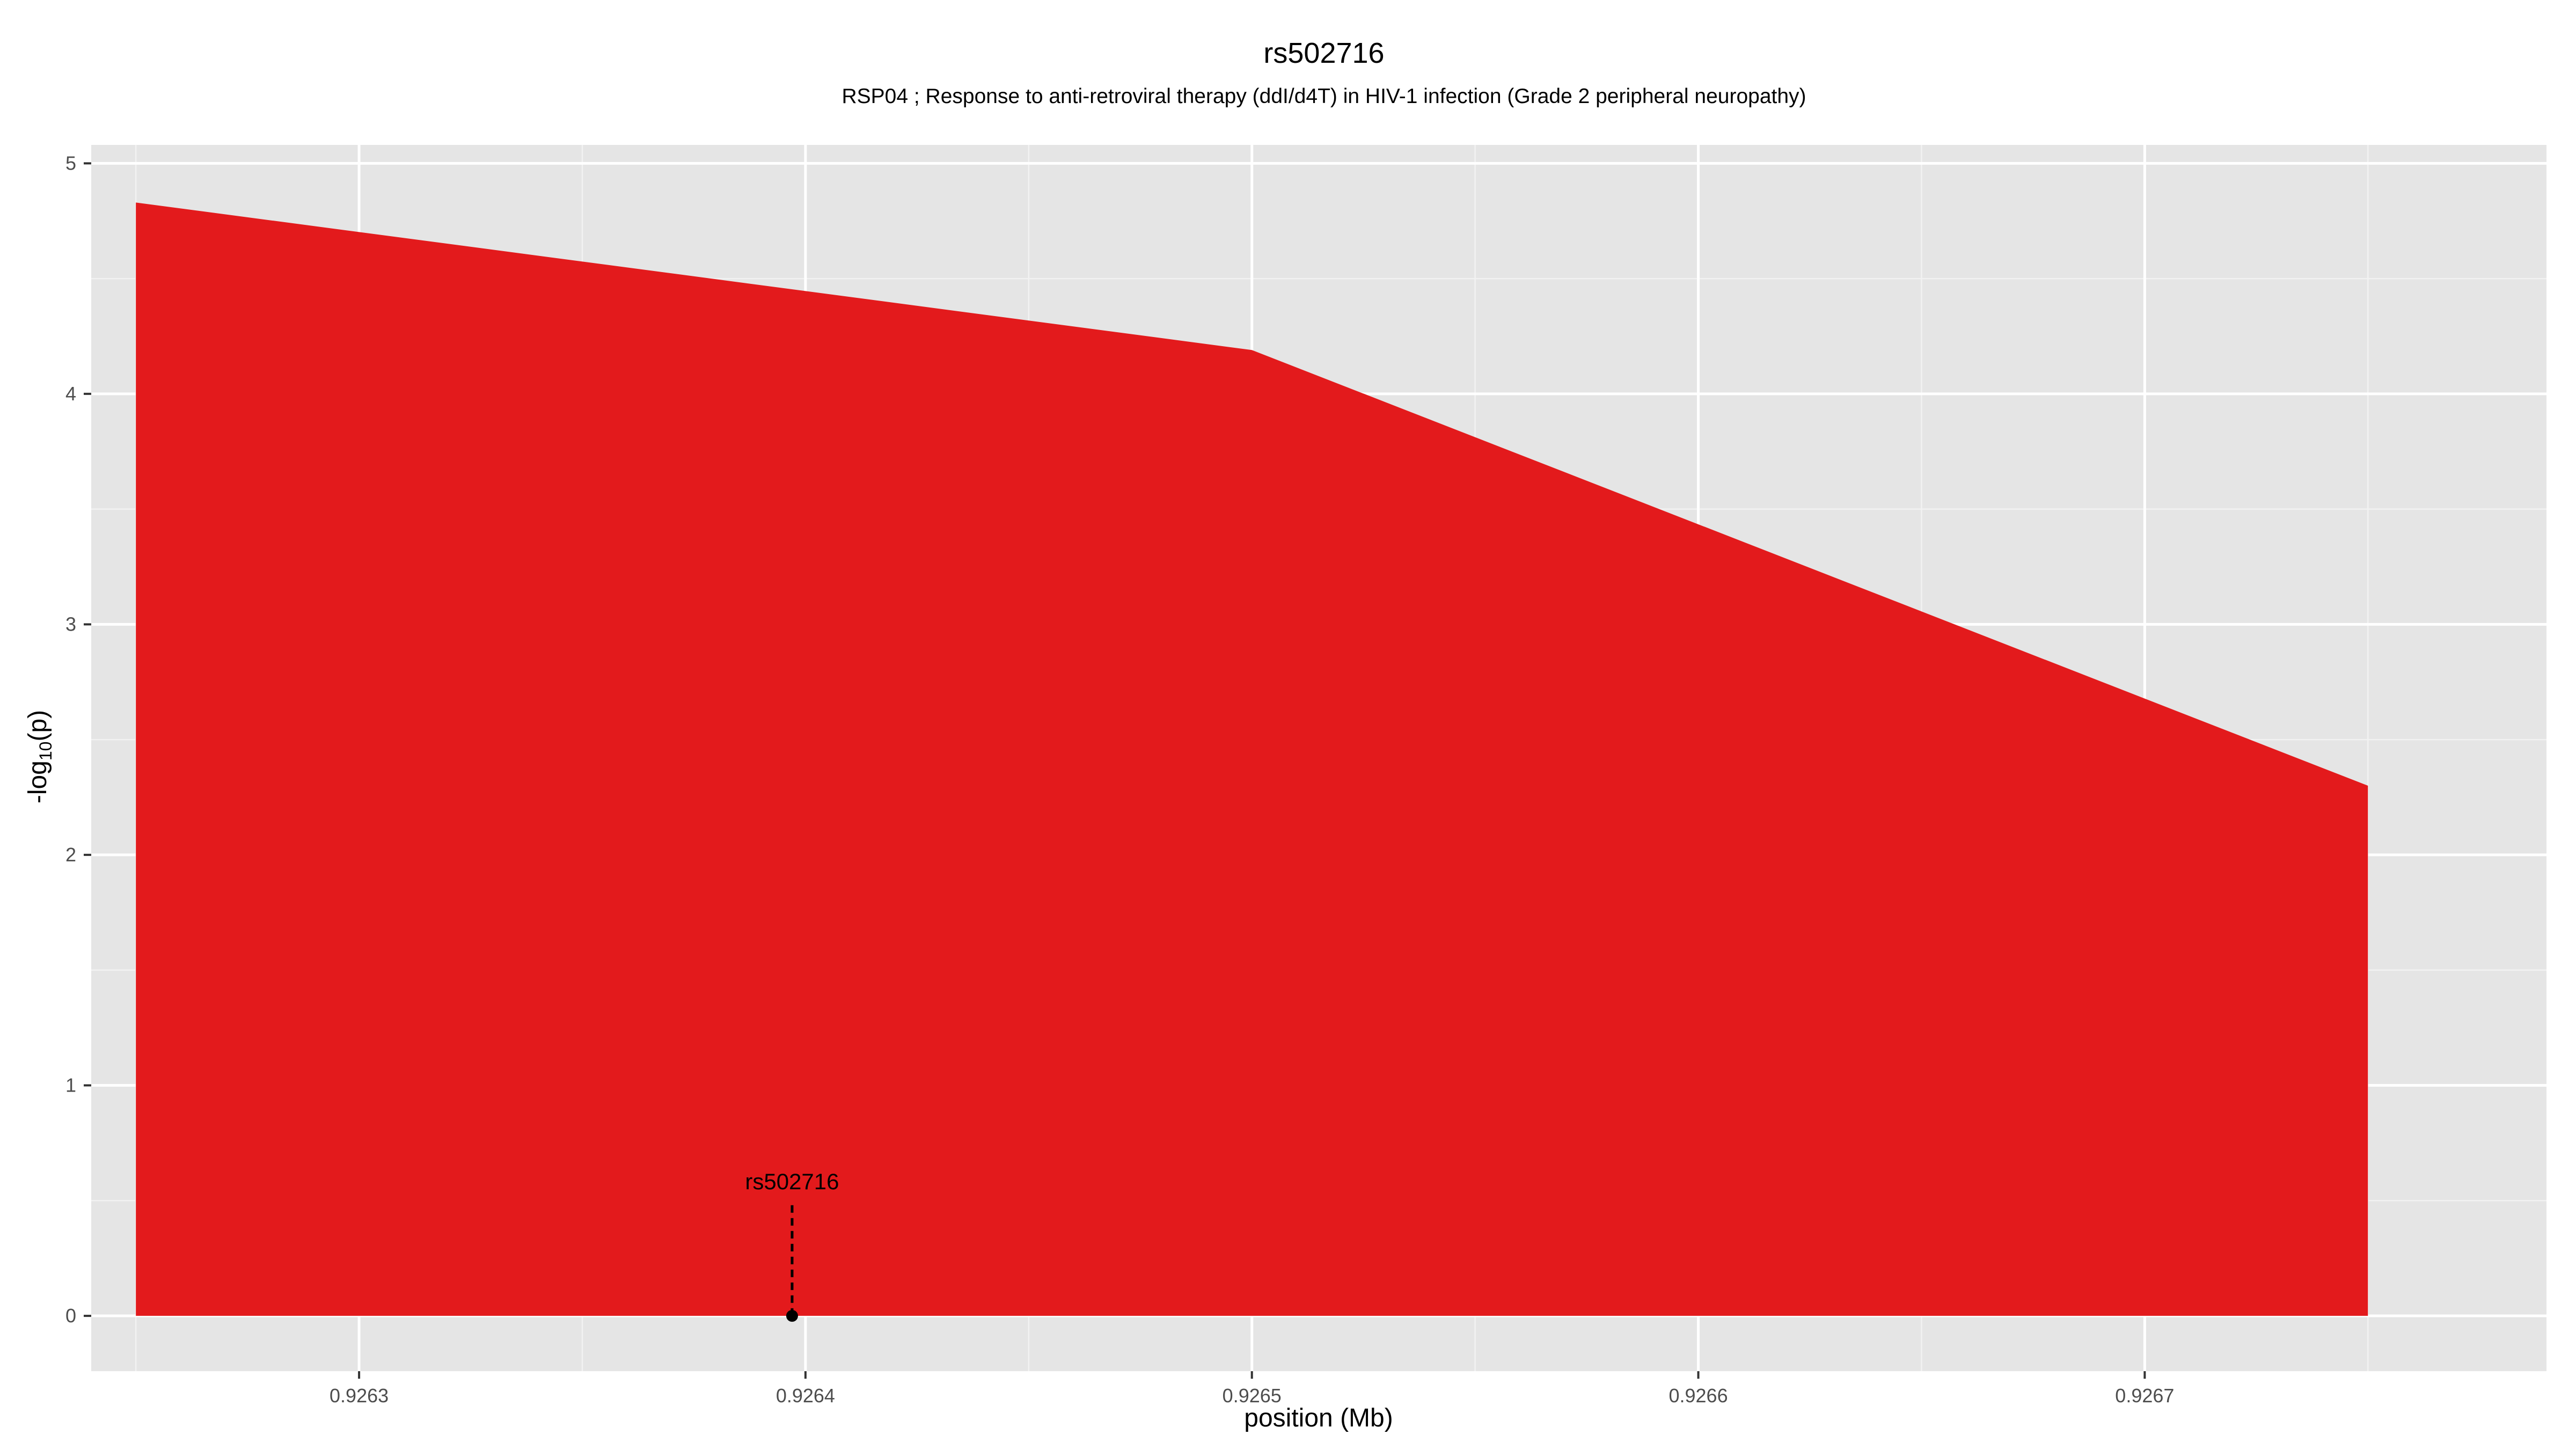 This screenshot has width=2576, height=1449. Describe the element at coordinates (1318, 1418) in the screenshot. I see `x-axis-title: position (Mb)` at that location.